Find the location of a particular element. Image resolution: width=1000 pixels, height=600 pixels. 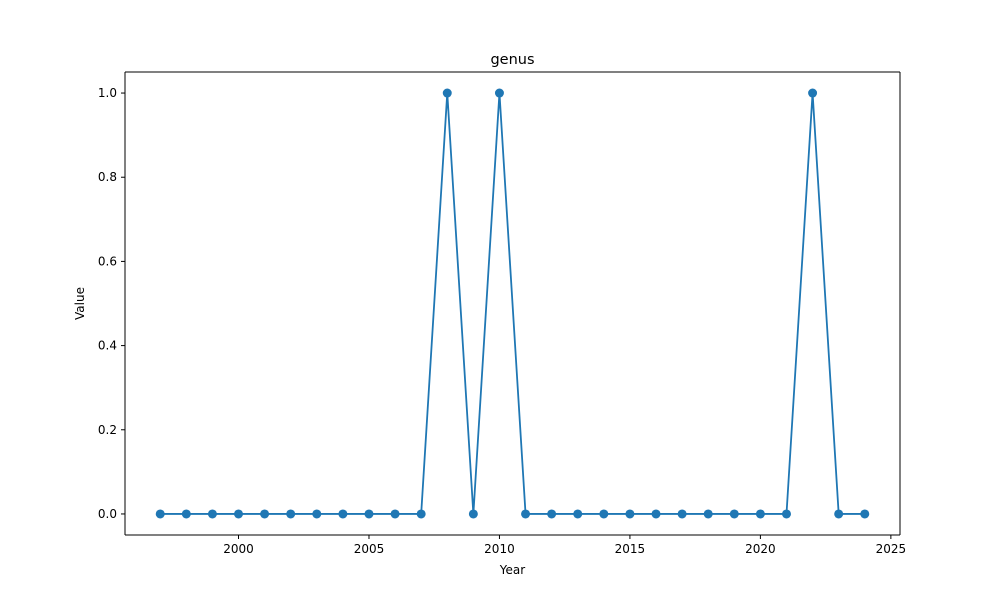

y-tick-label: 0.2 is located at coordinates (107, 430).